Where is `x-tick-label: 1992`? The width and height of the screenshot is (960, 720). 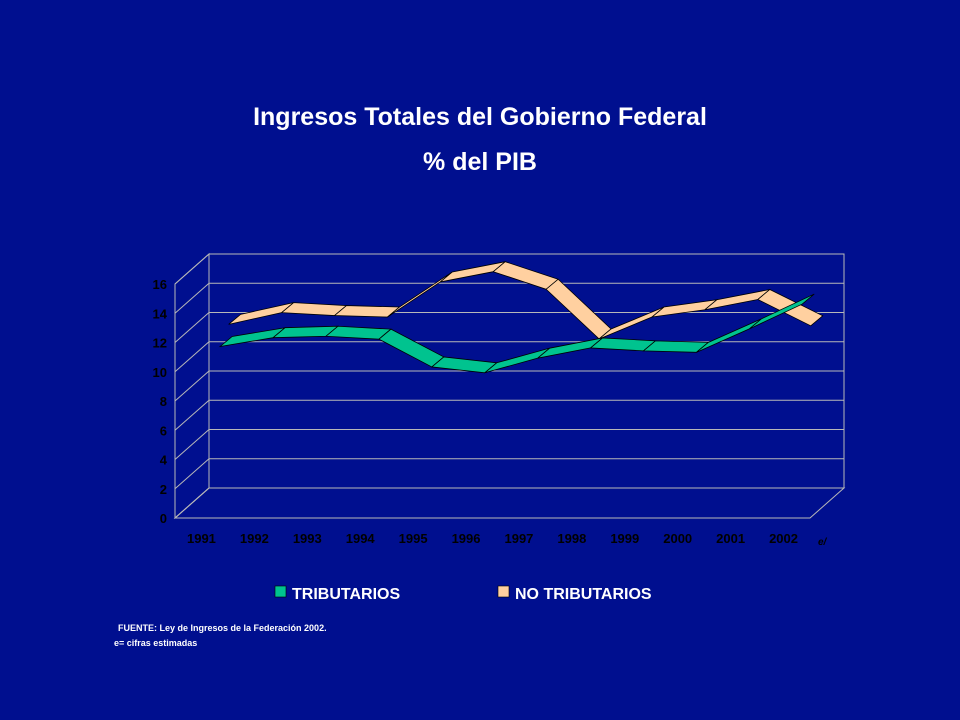
x-tick-label: 1992 is located at coordinates (254, 538).